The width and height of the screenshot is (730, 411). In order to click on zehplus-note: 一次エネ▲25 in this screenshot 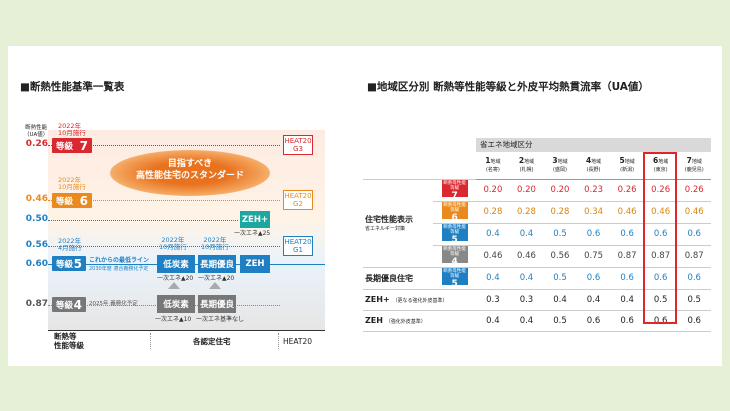, I will do `click(252, 233)`.